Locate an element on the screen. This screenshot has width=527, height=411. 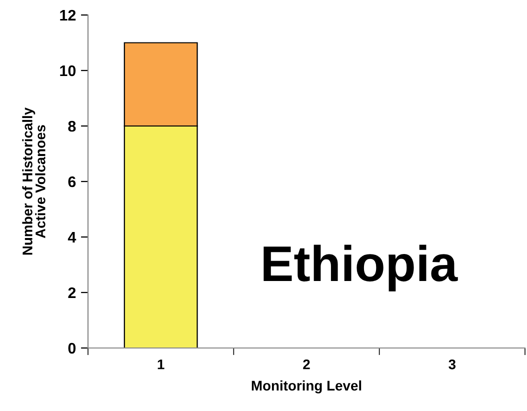
y-tick-label: 0 is located at coordinates (72, 348).